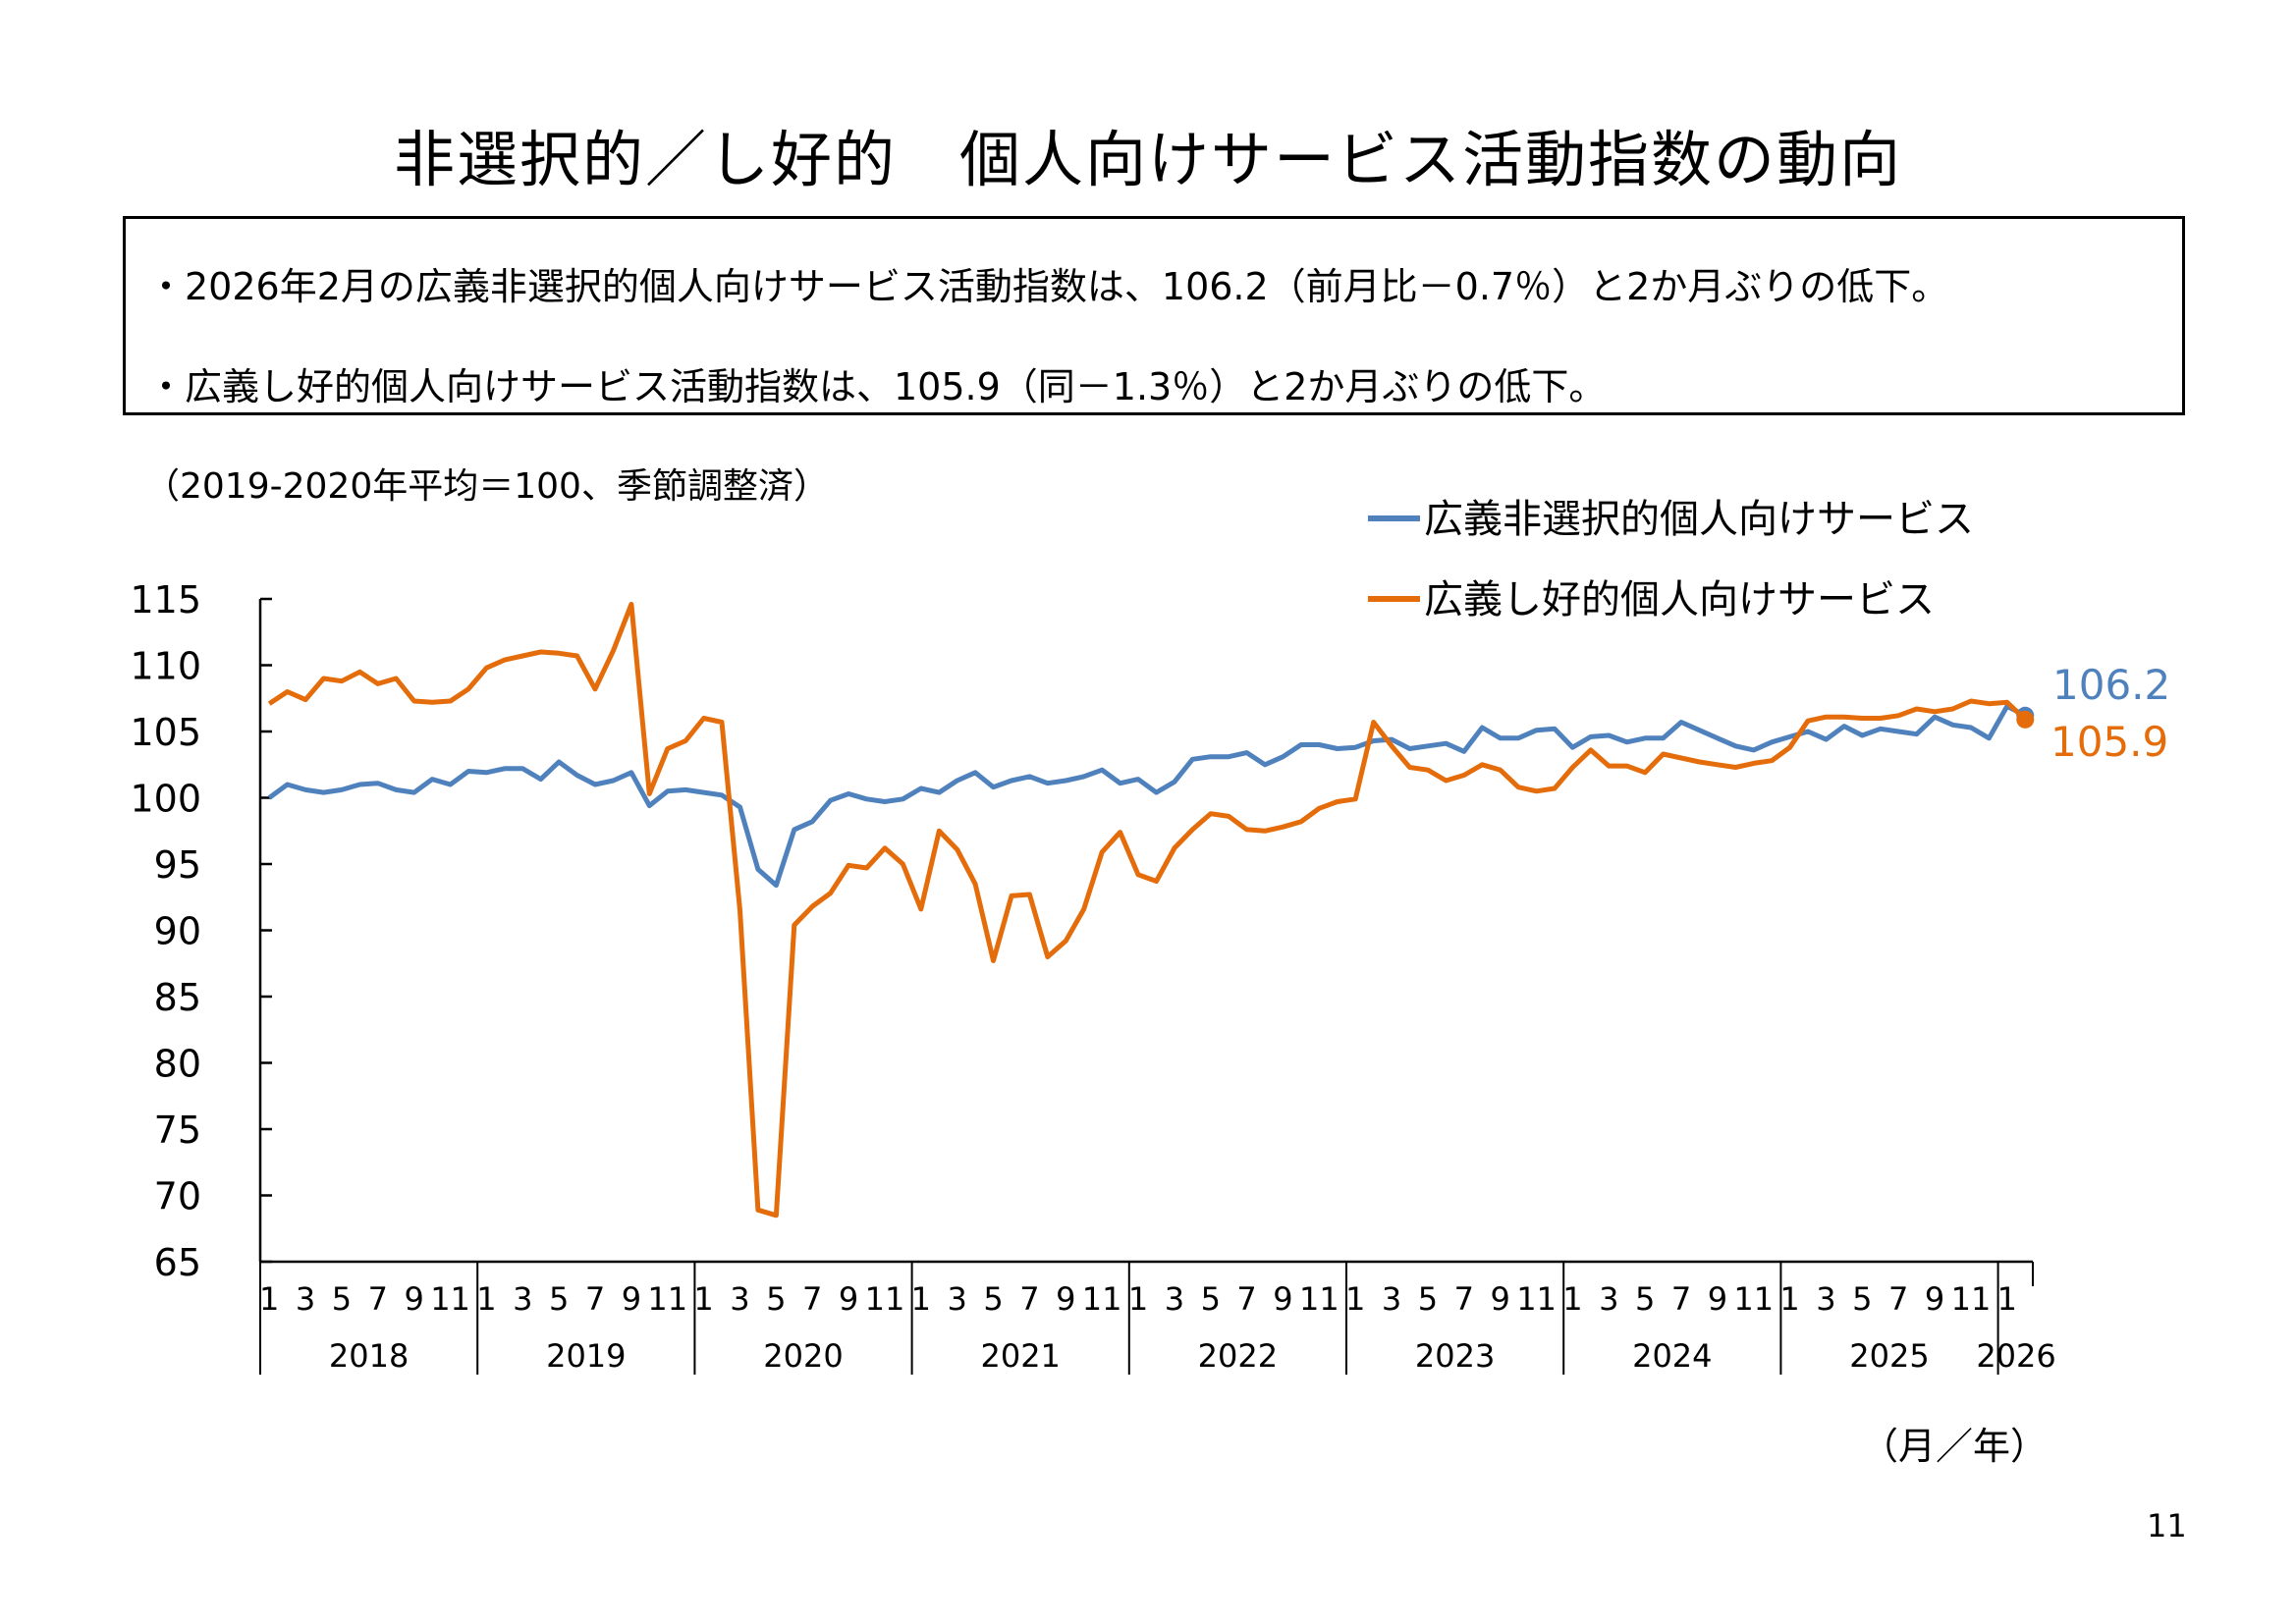 The height and width of the screenshot is (1624, 2296). What do you see at coordinates (1020, 1356) in the screenshot?
I see `year-label: 2021` at bounding box center [1020, 1356].